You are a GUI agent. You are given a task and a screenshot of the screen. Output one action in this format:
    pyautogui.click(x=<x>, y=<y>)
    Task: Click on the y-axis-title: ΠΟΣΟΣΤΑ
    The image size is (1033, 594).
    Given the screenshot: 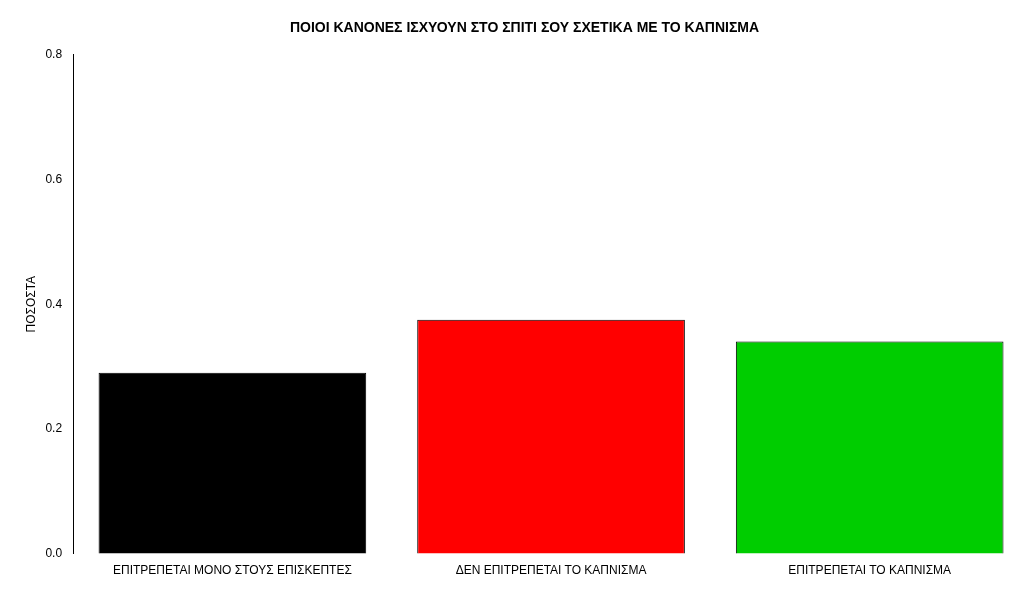 What is the action you would take?
    pyautogui.click(x=30, y=304)
    